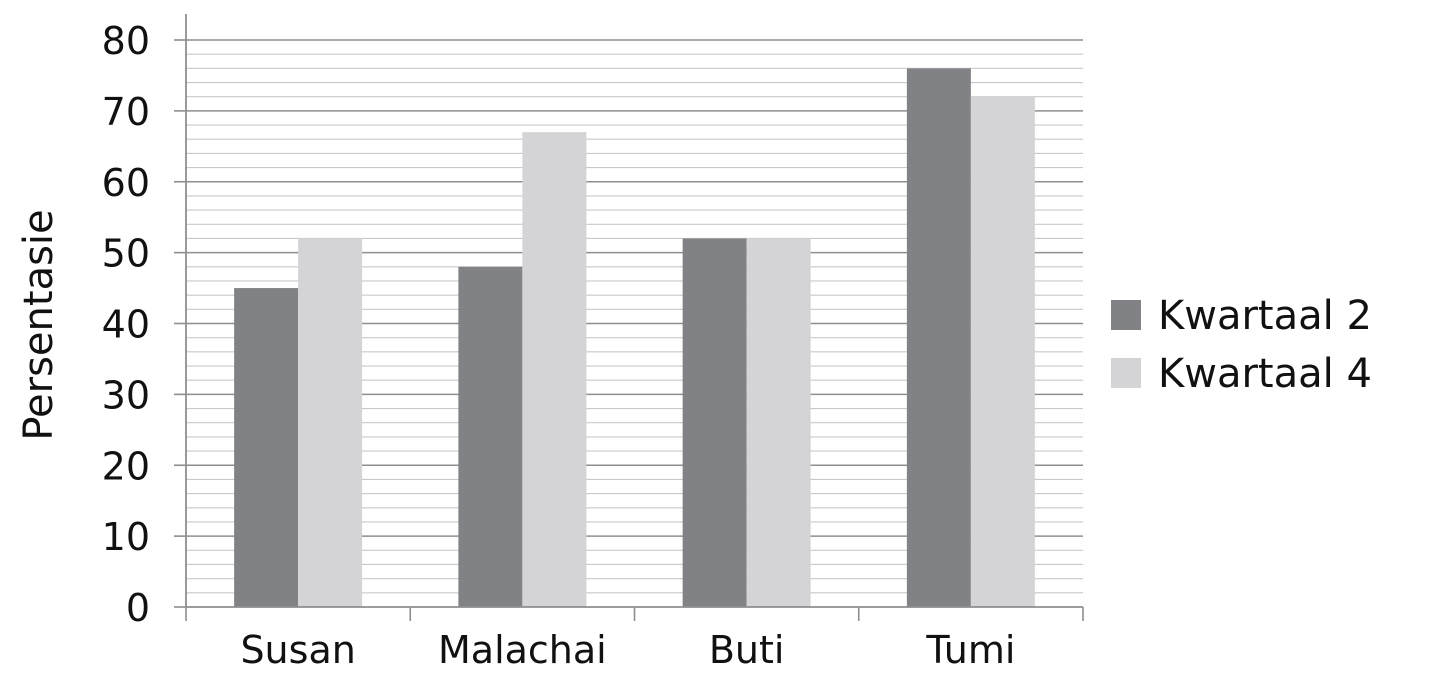  Describe the element at coordinates (138, 608) in the screenshot. I see `y-tick-label: 0` at that location.